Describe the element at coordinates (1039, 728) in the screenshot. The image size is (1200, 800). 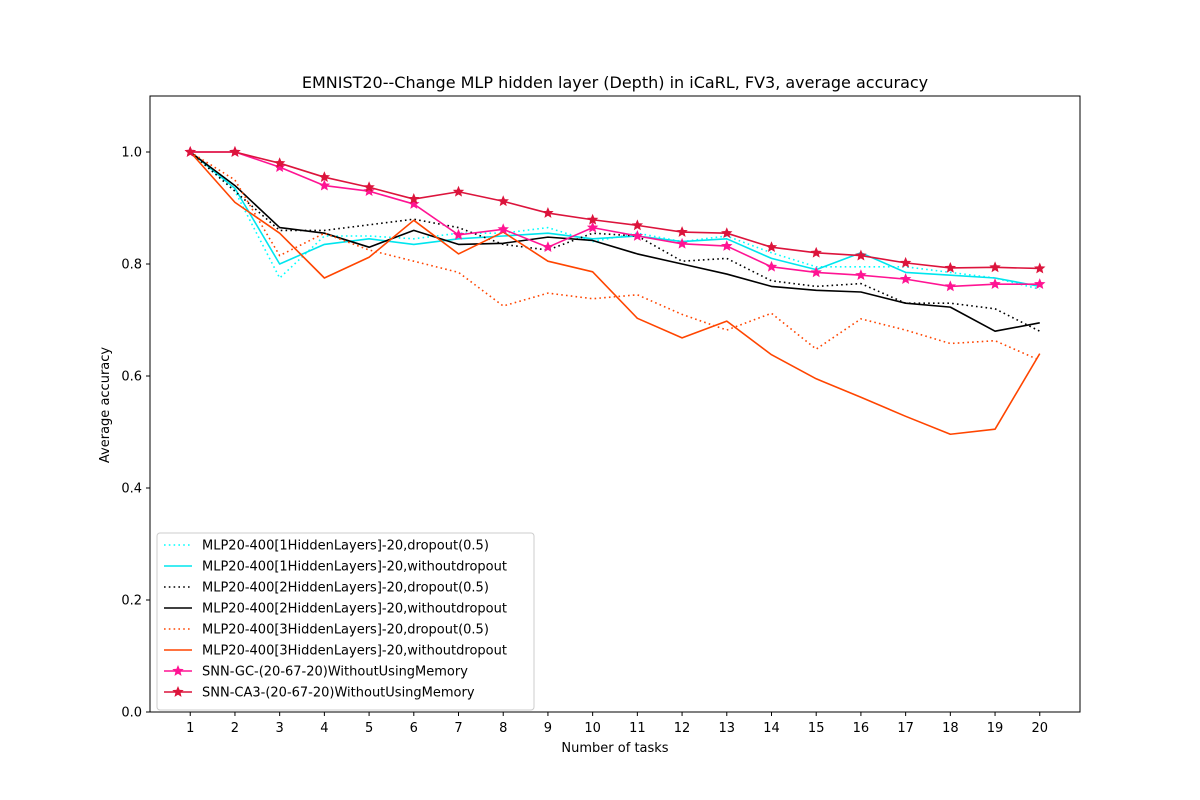
I see `x-tick-label: 20` at that location.